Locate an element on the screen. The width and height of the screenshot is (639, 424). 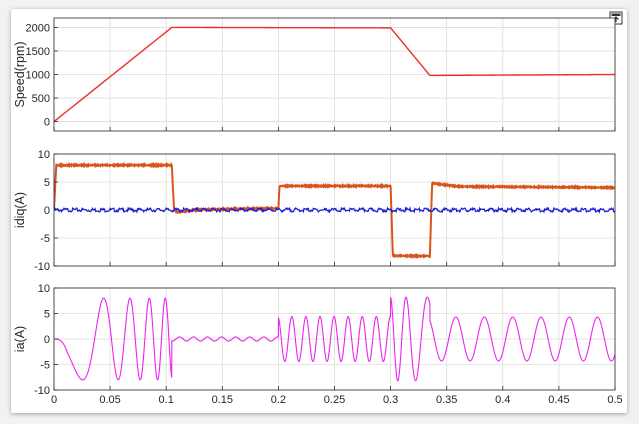
x-tick-label: 0.3 is located at coordinates (390, 400).